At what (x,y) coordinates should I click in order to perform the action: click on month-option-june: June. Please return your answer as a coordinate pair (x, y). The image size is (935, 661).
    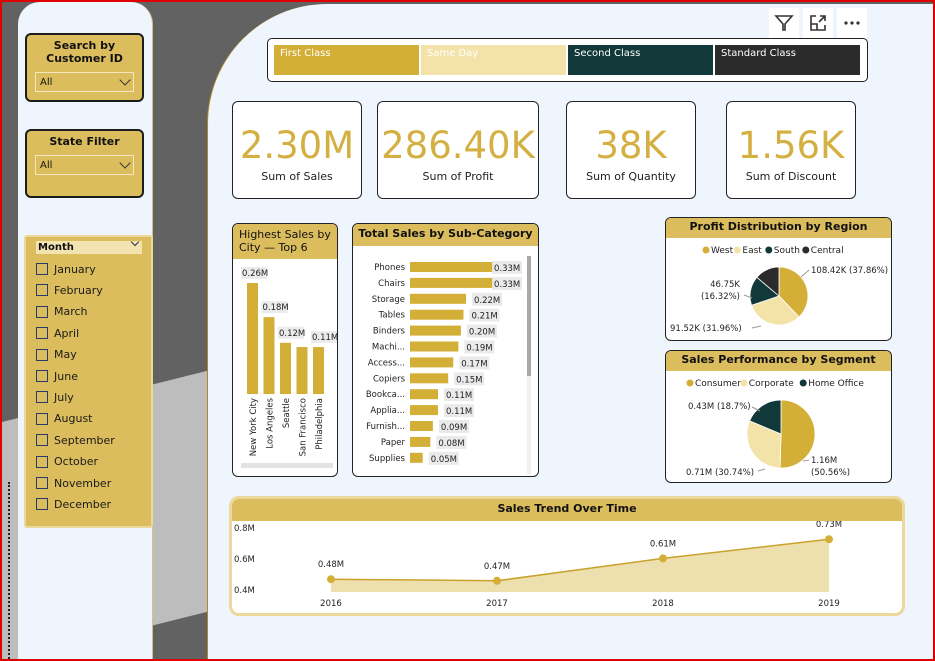
    Looking at the image, I should click on (57, 376).